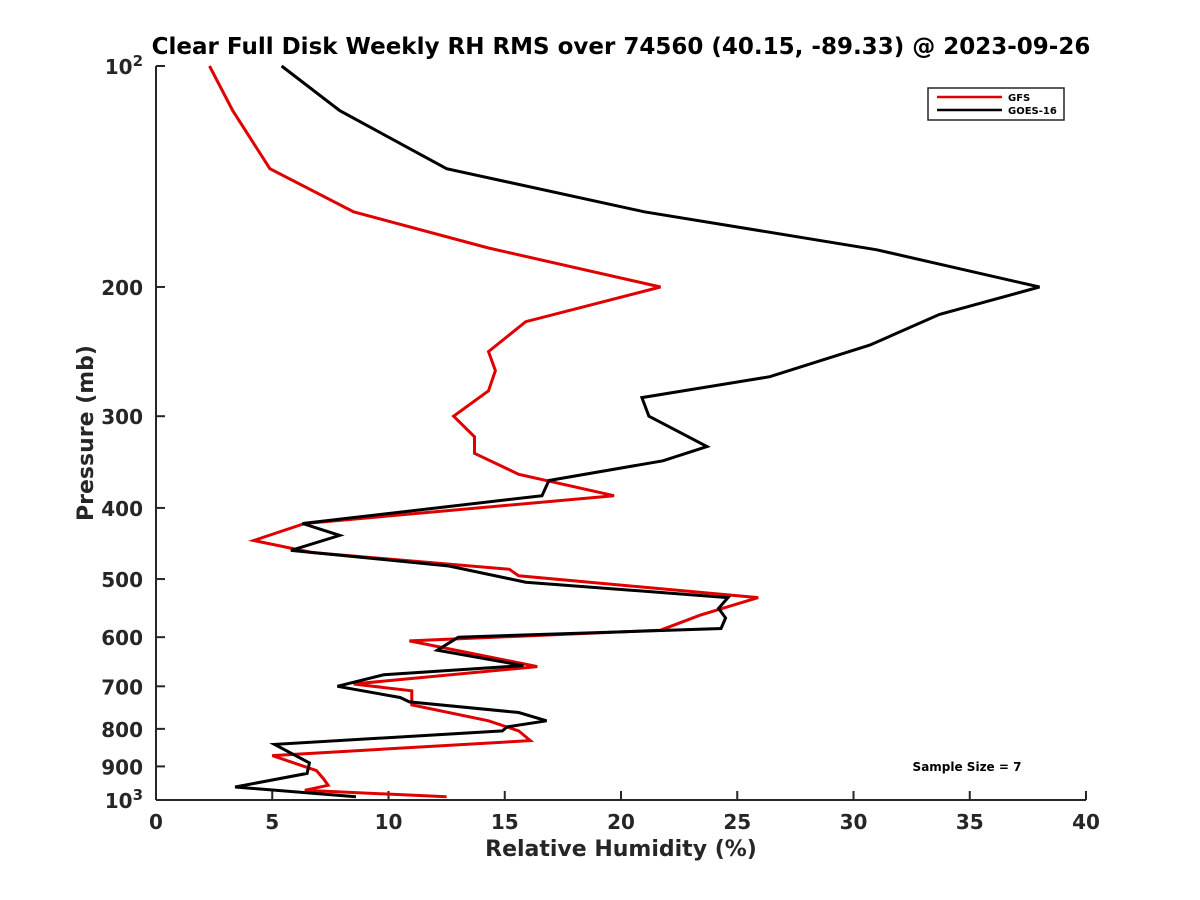 The height and width of the screenshot is (900, 1200). What do you see at coordinates (1019, 98) in the screenshot?
I see `legend-label-gfs: GFS` at bounding box center [1019, 98].